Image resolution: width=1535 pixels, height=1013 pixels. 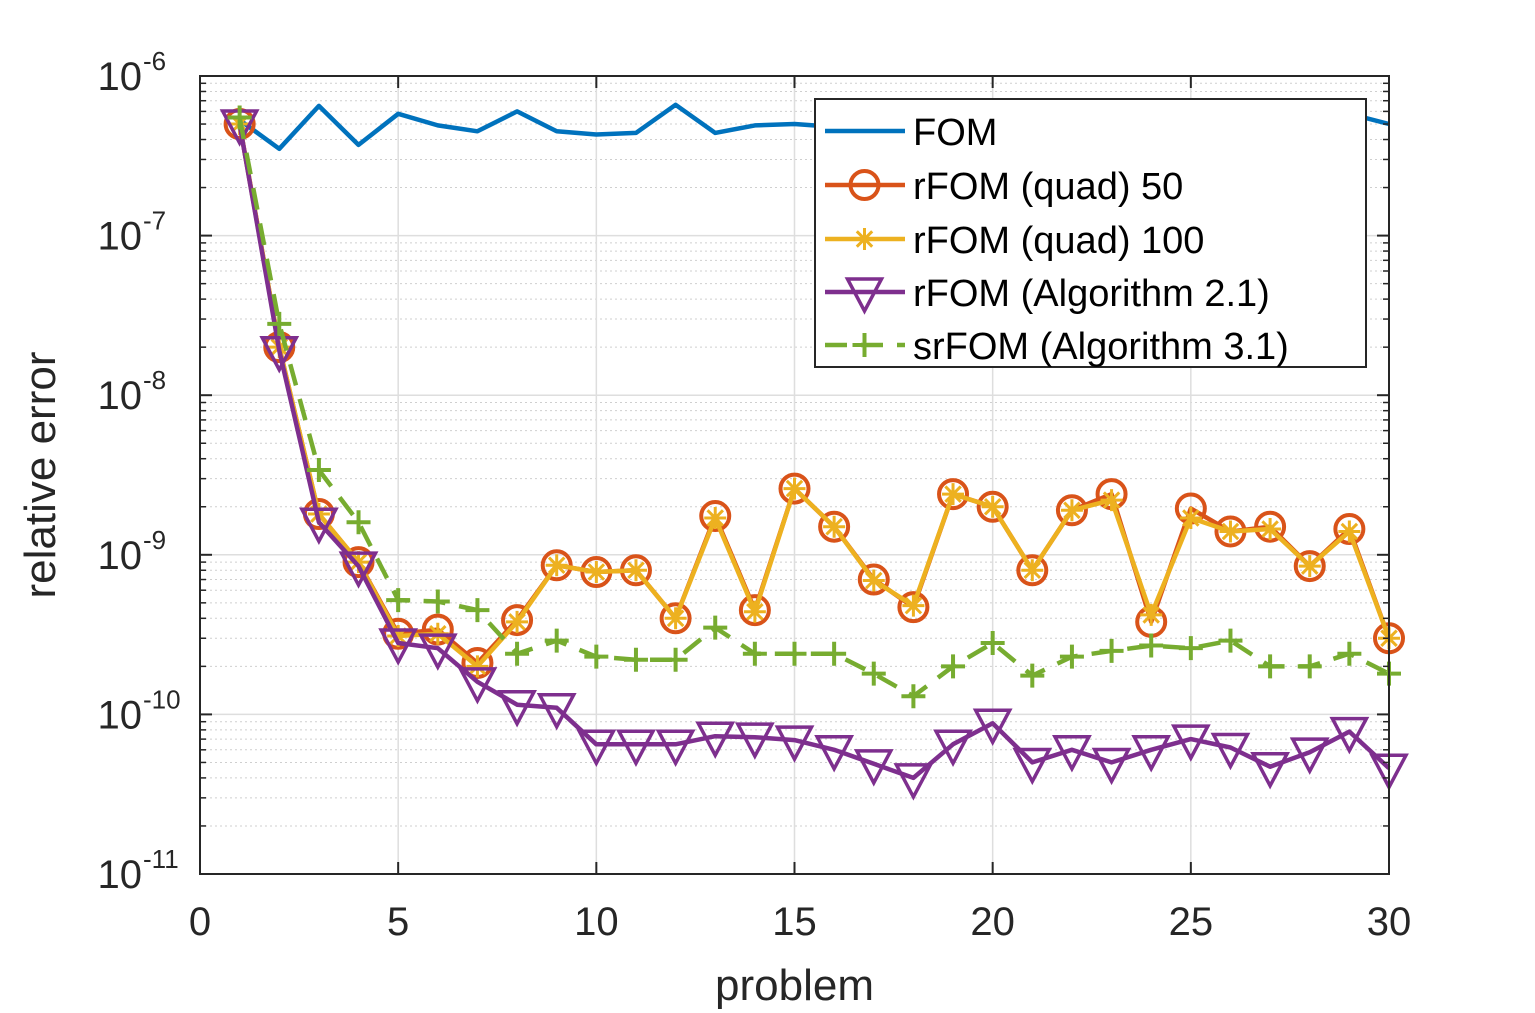 What do you see at coordinates (398, 922) in the screenshot?
I see `x-tick-label: 5` at bounding box center [398, 922].